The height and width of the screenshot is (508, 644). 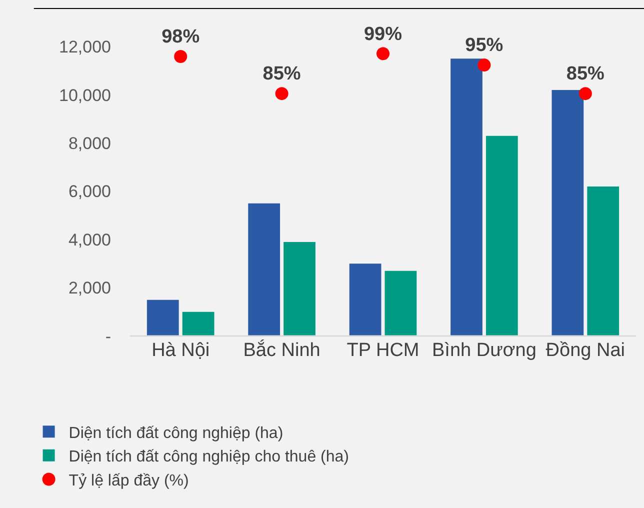 I want to click on x-tick-label: Bình Dương, so click(x=484, y=350).